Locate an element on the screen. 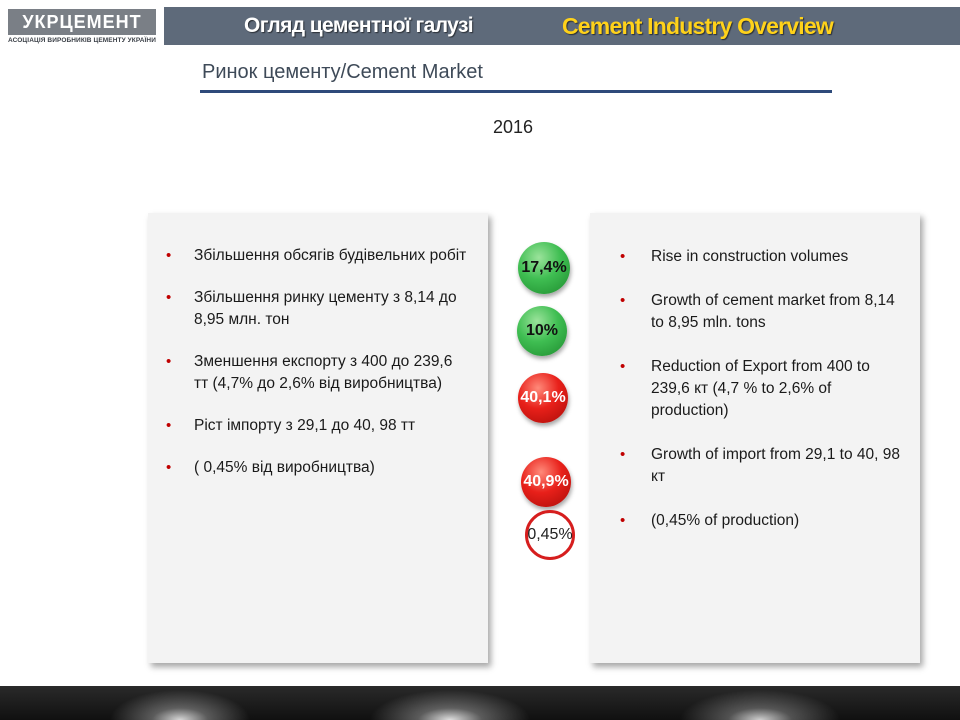  indicator-import: 40,9% is located at coordinates (546, 482).